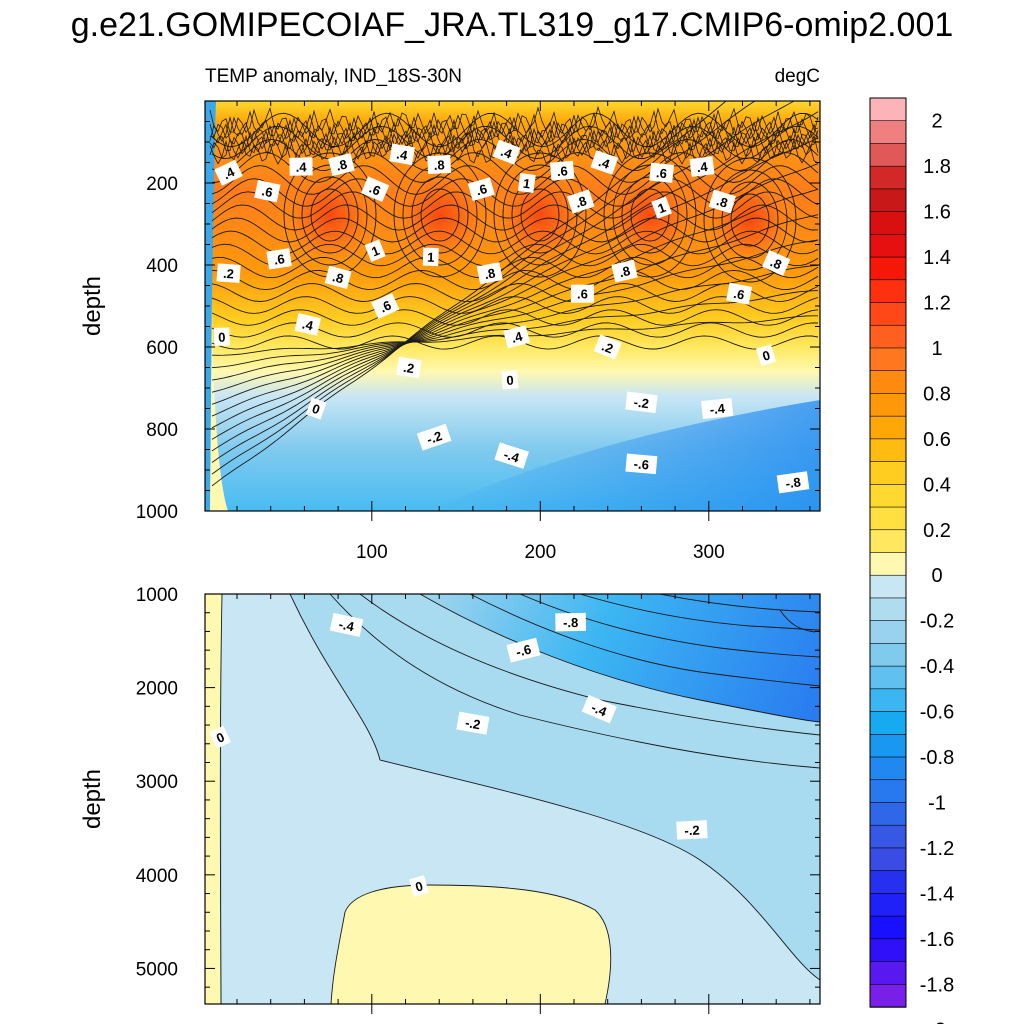  What do you see at coordinates (937, 258) in the screenshot?
I see `colorbar-tick-label: 1.4` at bounding box center [937, 258].